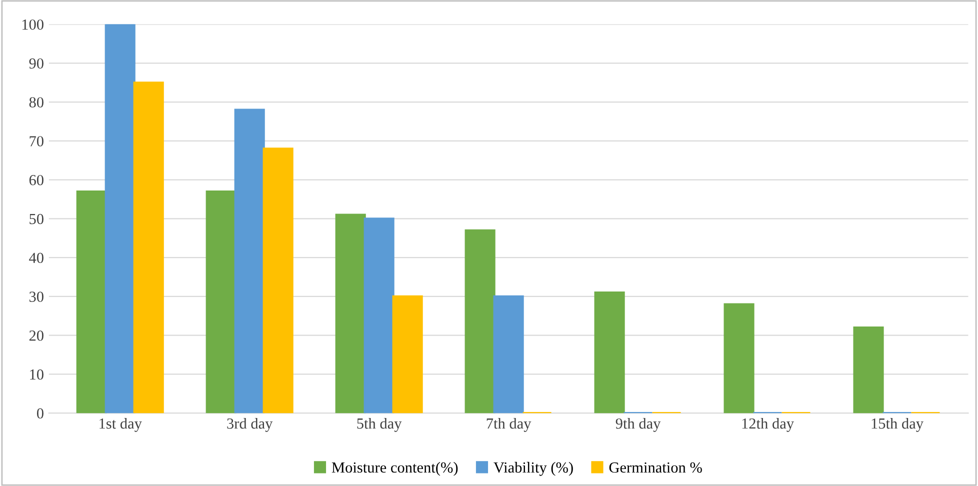  Describe the element at coordinates (37, 219) in the screenshot. I see `y-tick-label: 50` at that location.